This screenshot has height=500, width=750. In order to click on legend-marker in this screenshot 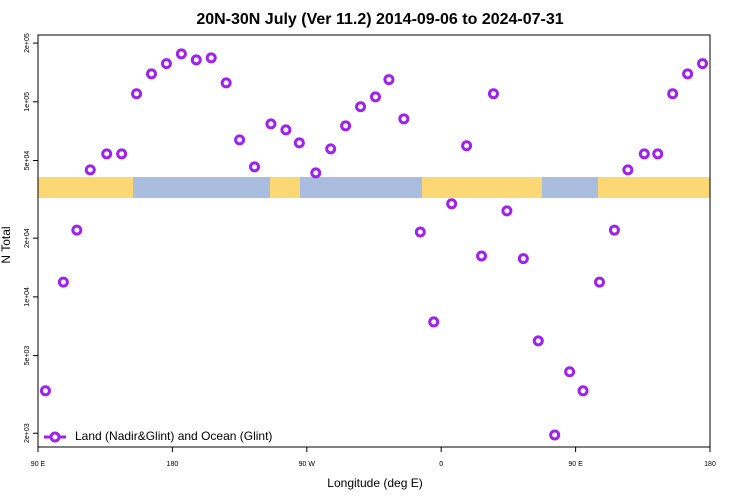, I will do `click(55, 437)`.